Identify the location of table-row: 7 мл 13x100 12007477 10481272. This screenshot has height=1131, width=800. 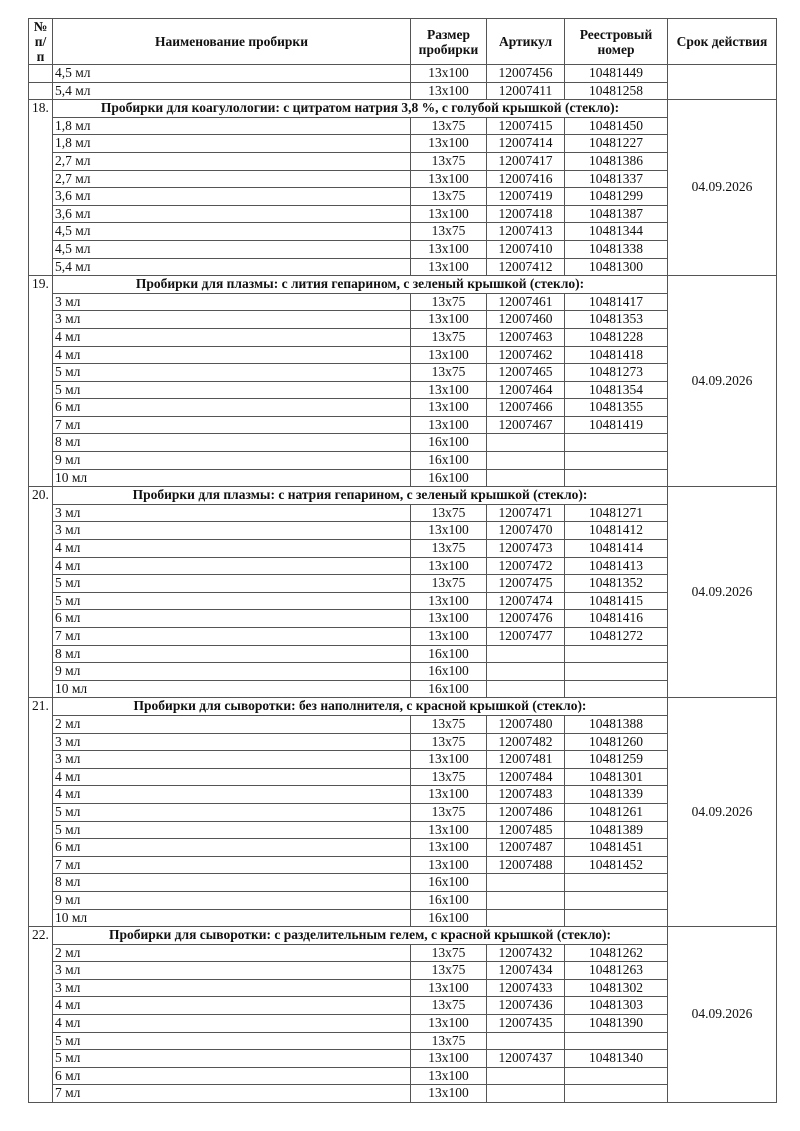
(403, 636).